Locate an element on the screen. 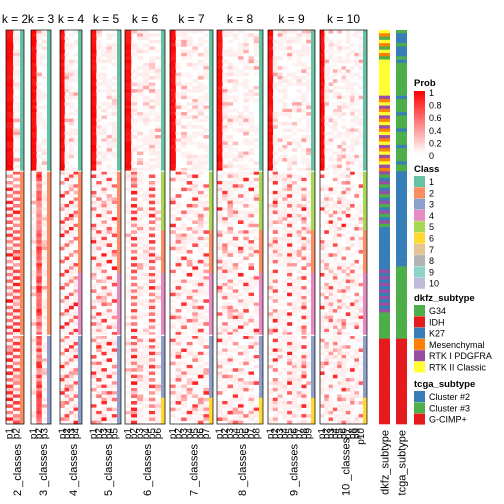 The image size is (504, 504). panel-3-cells is located at coordinates (39, 227).